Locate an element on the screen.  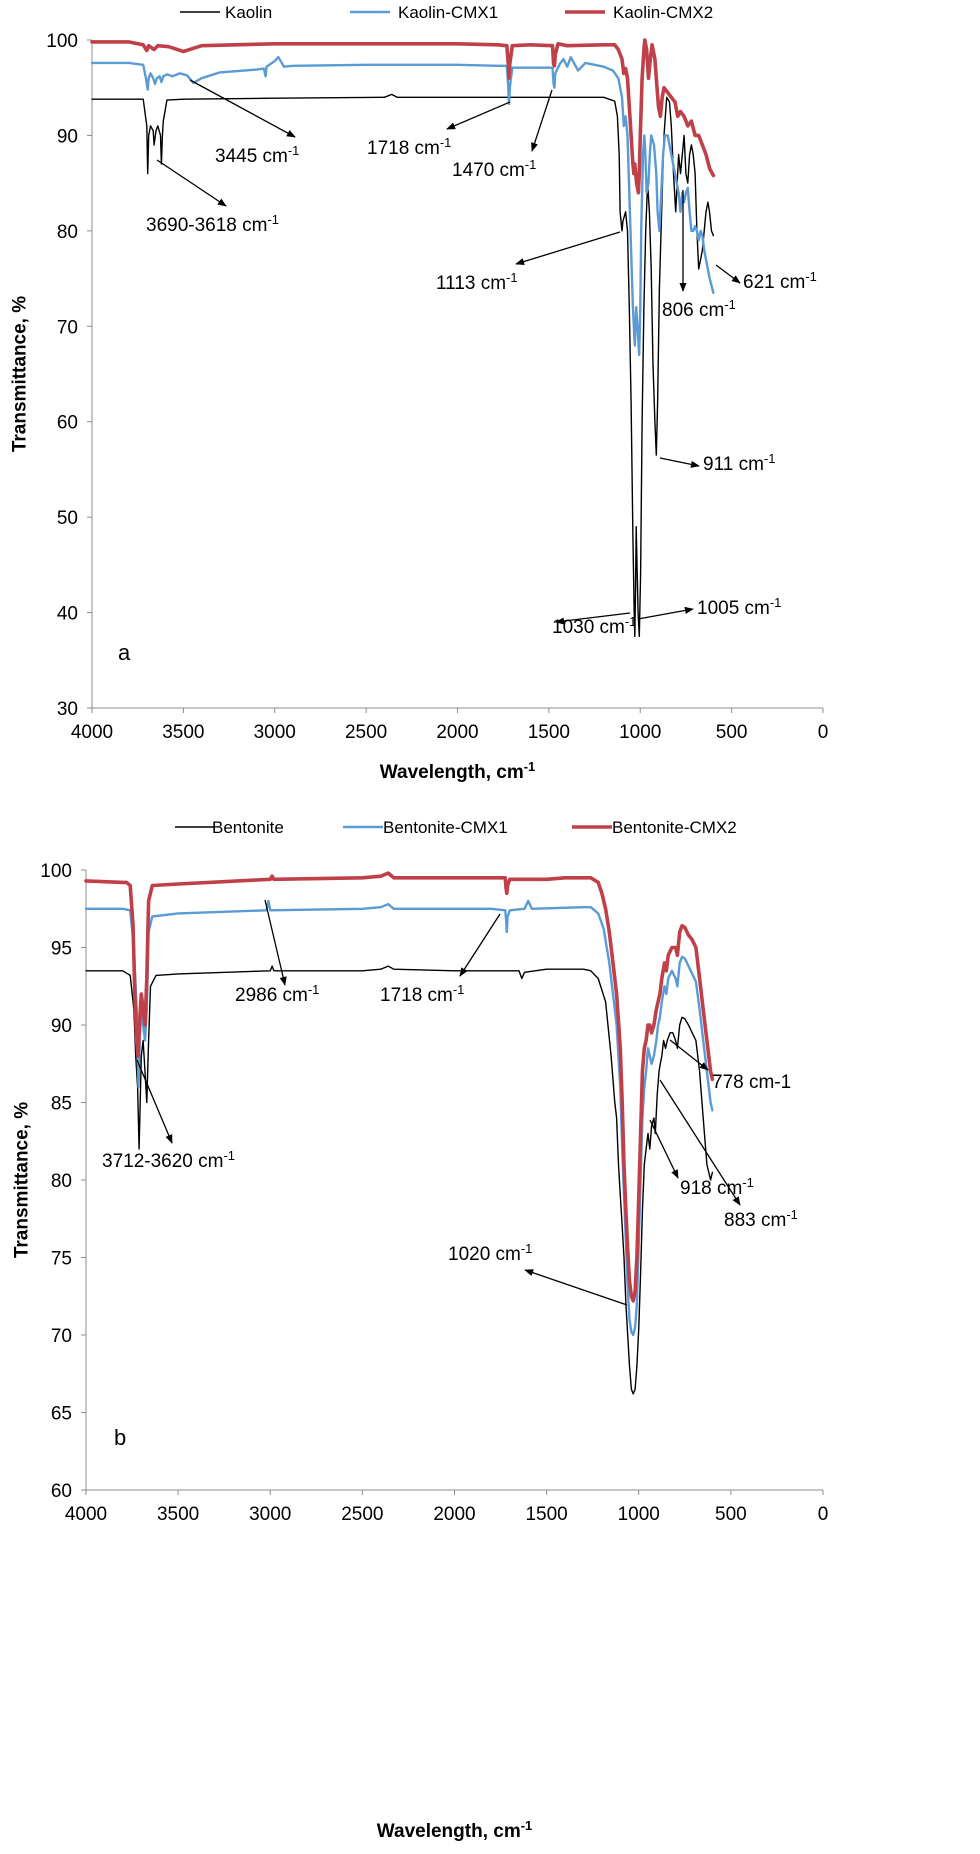
peak-annotation-label: 806 cm-1 is located at coordinates (699, 309).